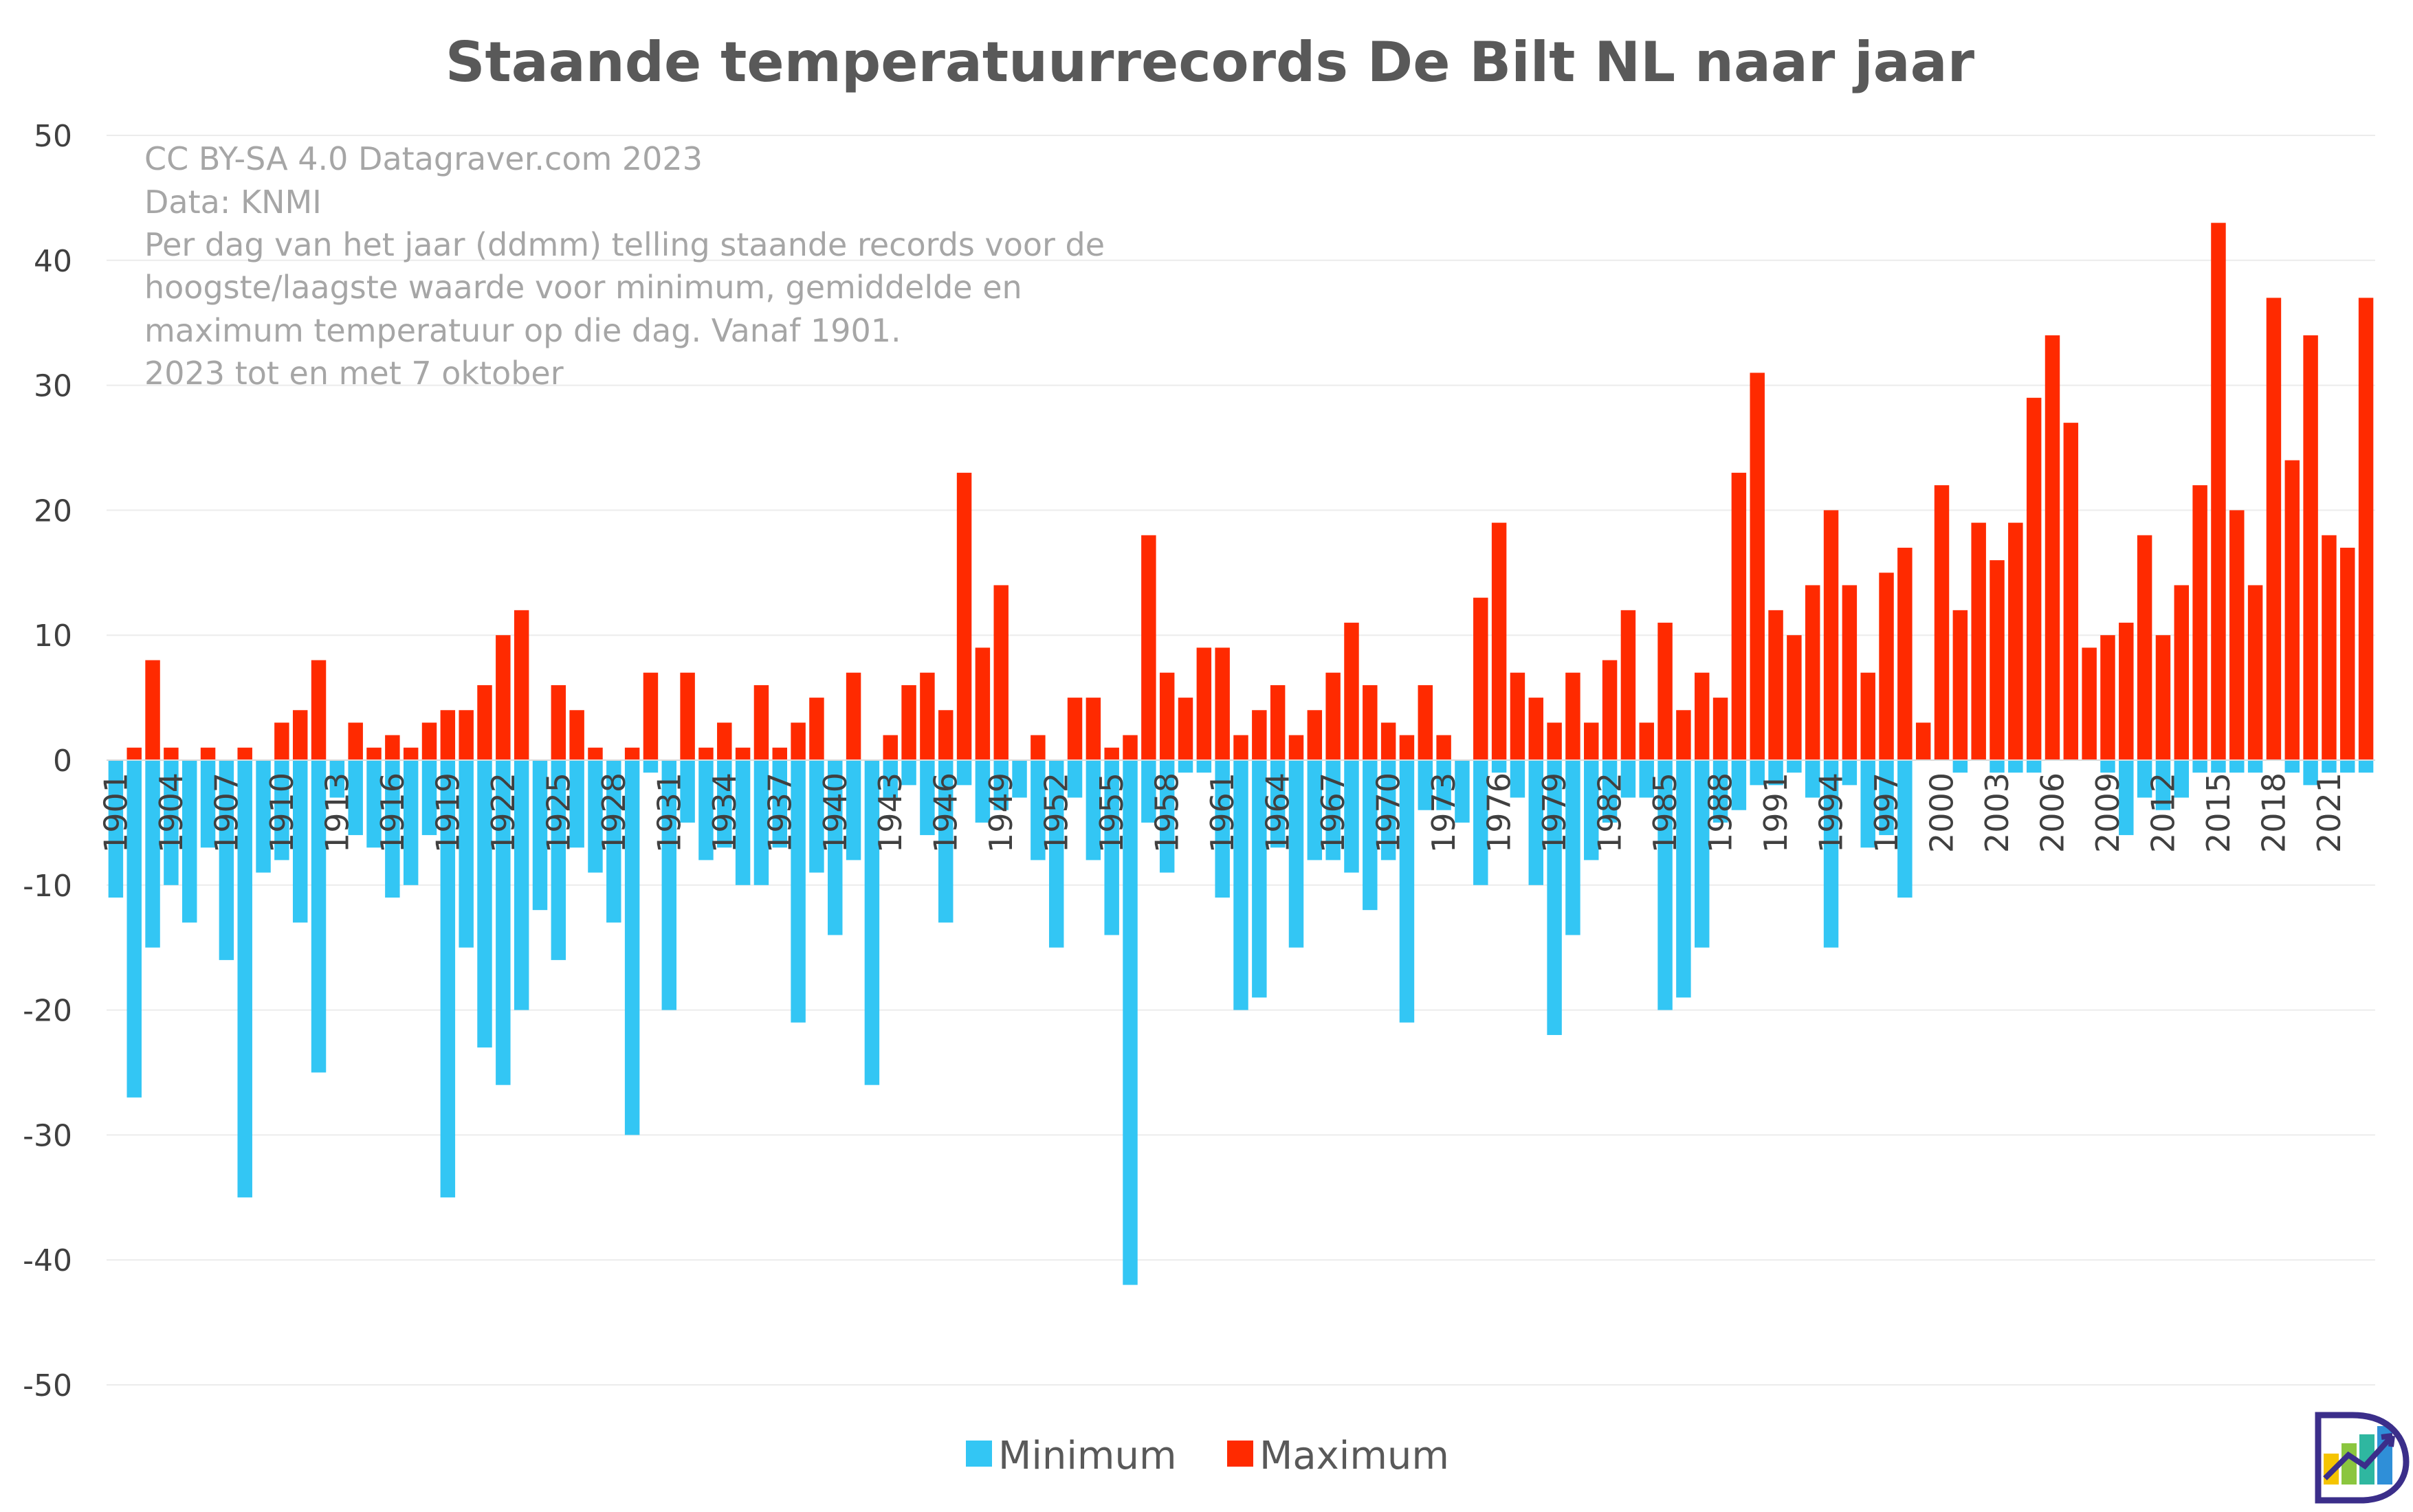  I want to click on bar-maximum-1957, so click(1148, 647).